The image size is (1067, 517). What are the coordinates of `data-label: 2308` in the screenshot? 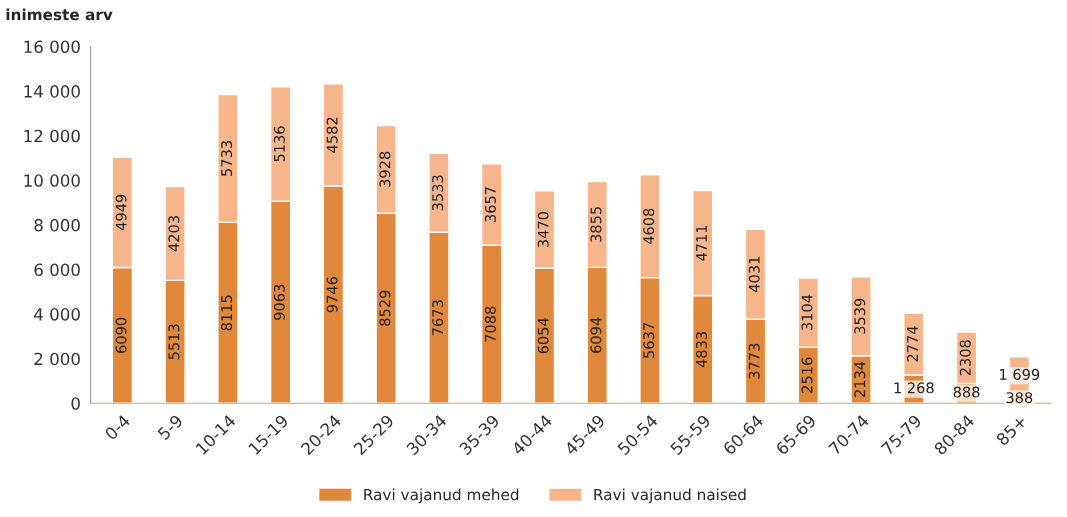 It's located at (965, 358).